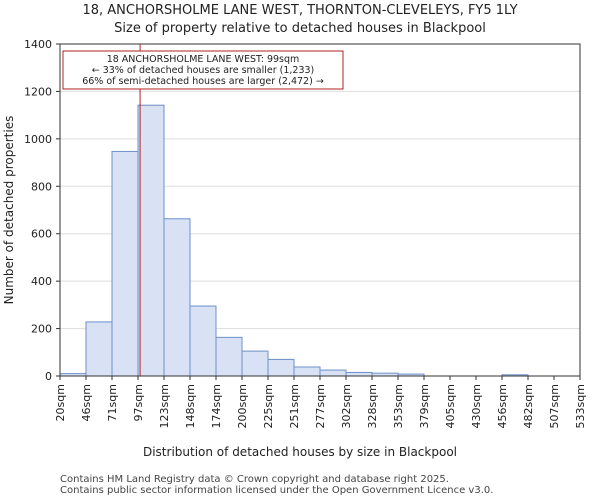  I want to click on x-tick-label: 353sqm, so click(398, 406).